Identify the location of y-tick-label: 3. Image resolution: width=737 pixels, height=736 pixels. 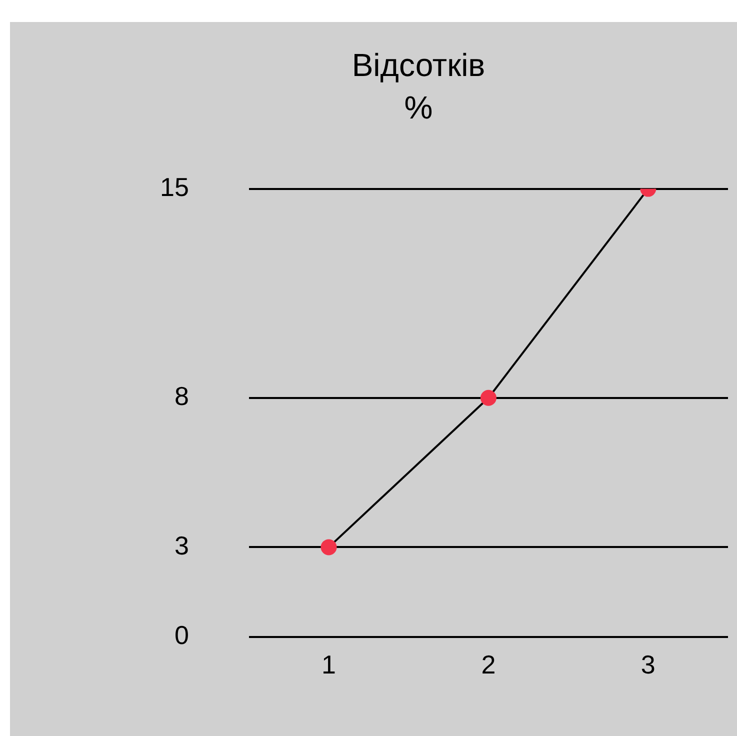
(181, 545).